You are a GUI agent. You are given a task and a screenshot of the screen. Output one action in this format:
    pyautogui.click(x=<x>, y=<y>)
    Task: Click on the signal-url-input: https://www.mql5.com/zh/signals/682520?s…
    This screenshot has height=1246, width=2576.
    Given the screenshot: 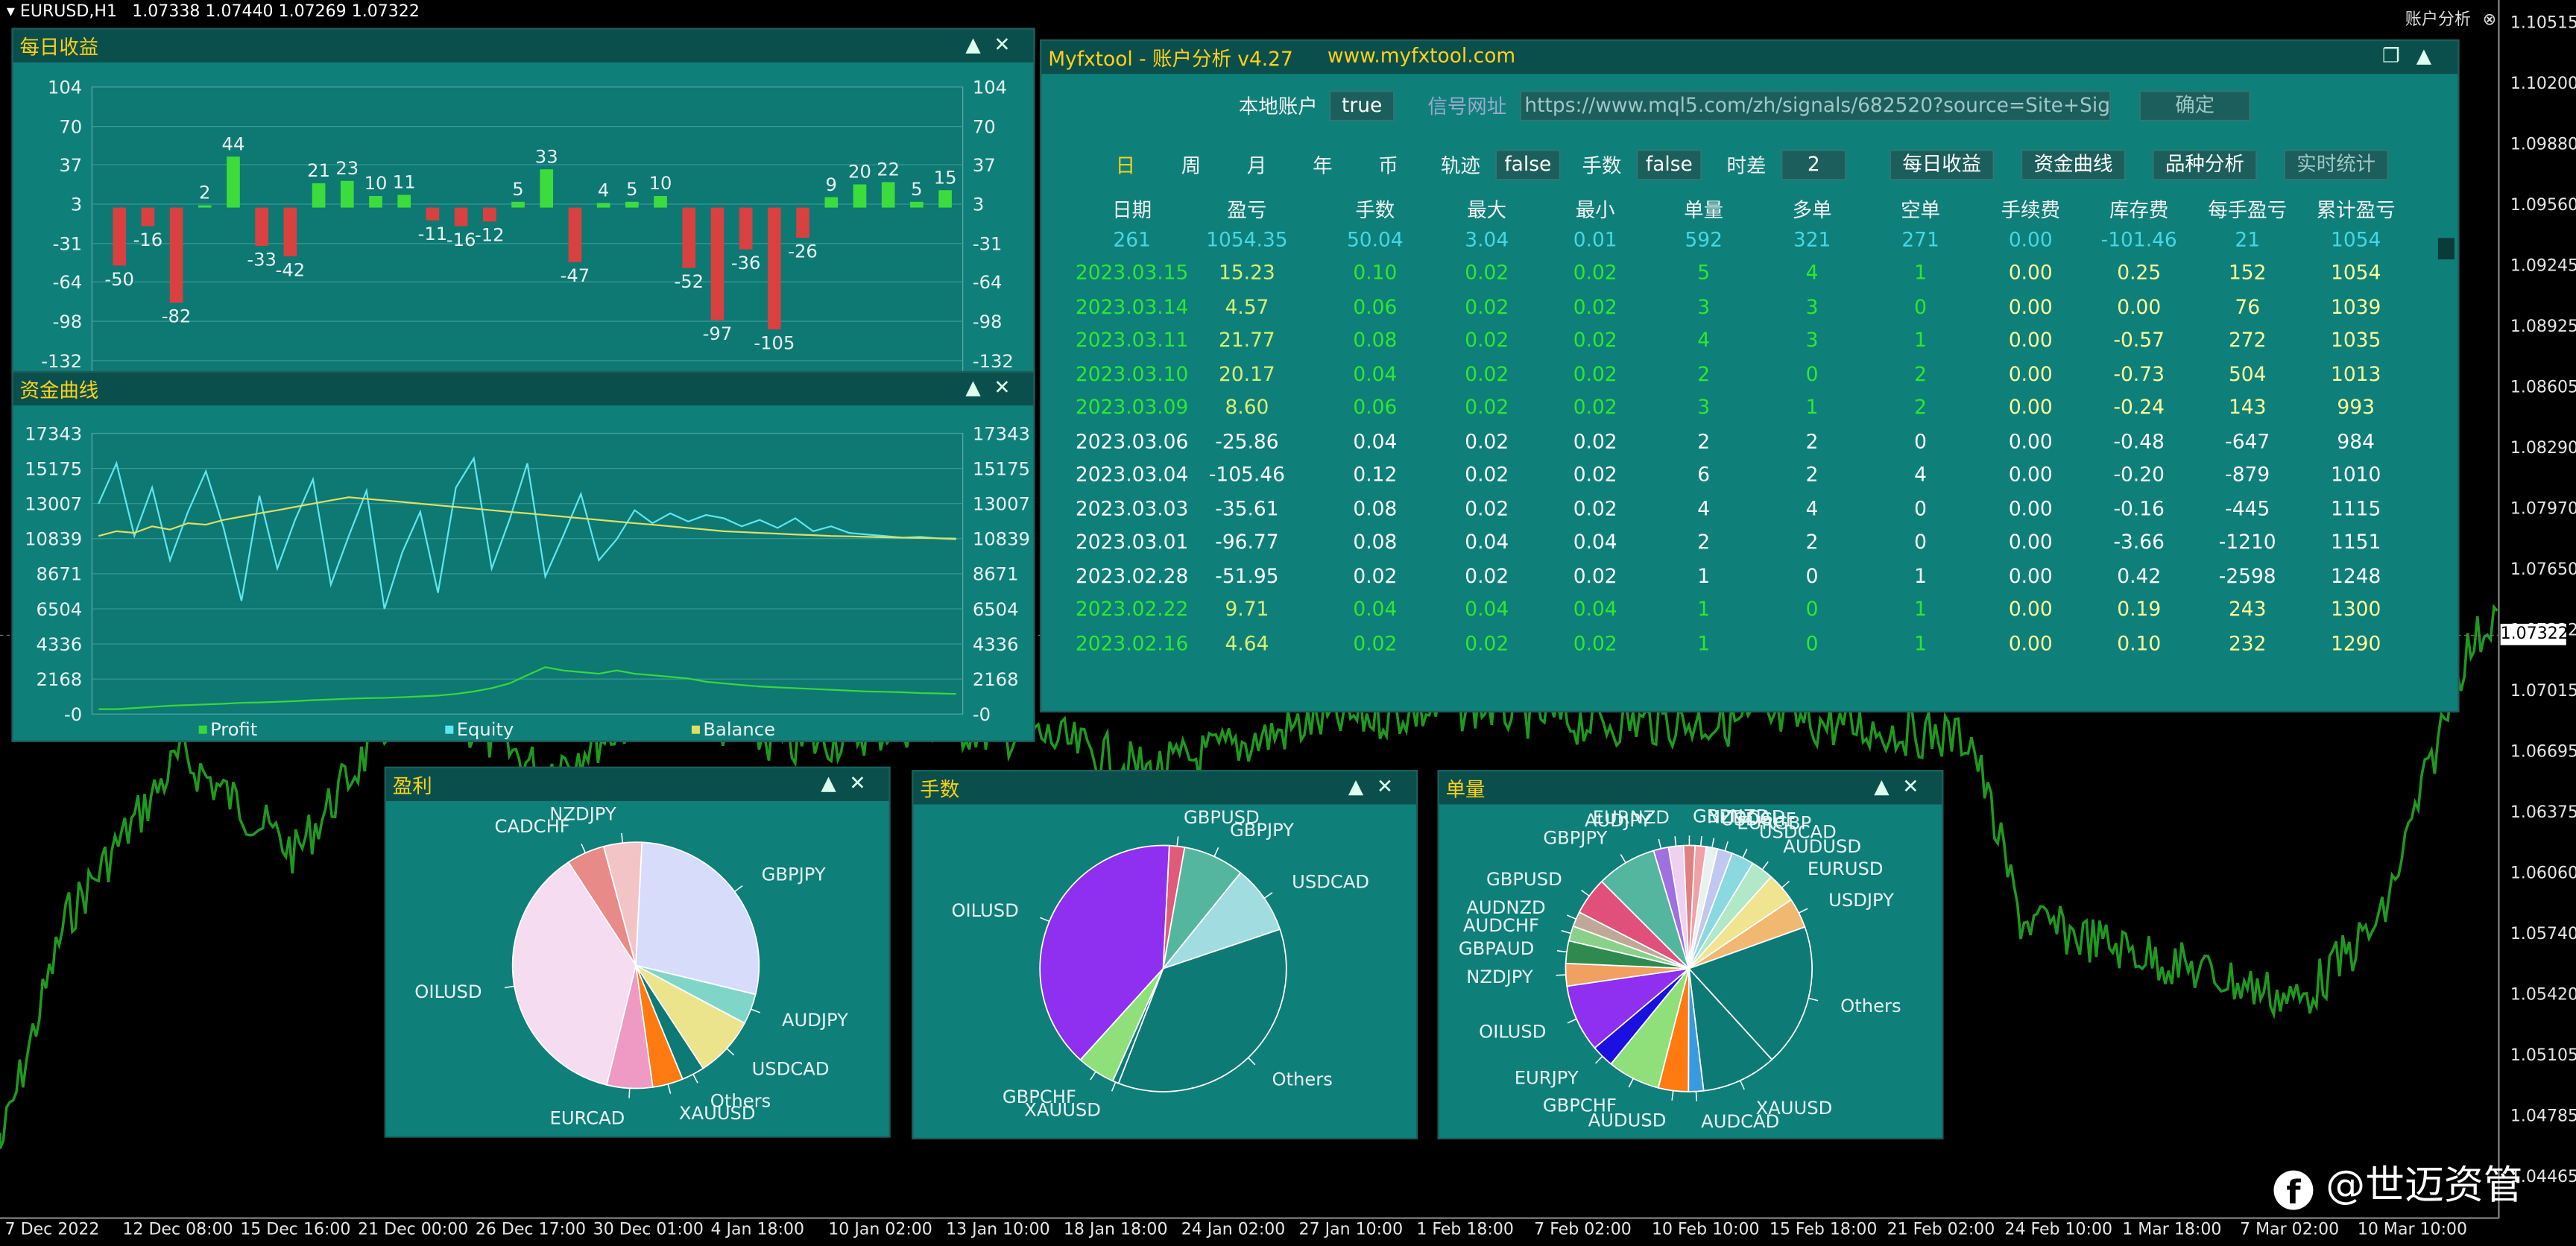 What is the action you would take?
    pyautogui.click(x=1815, y=106)
    